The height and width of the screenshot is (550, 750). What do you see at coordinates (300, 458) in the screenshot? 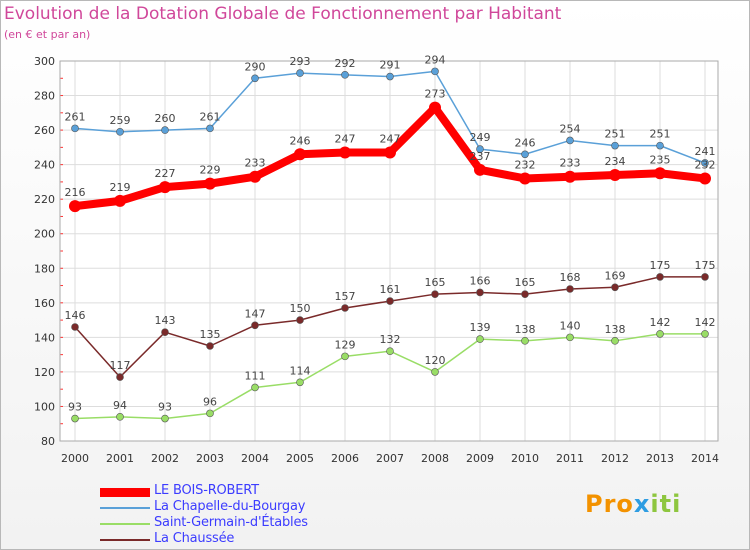
I see `x-tick-label: 2005` at bounding box center [300, 458].